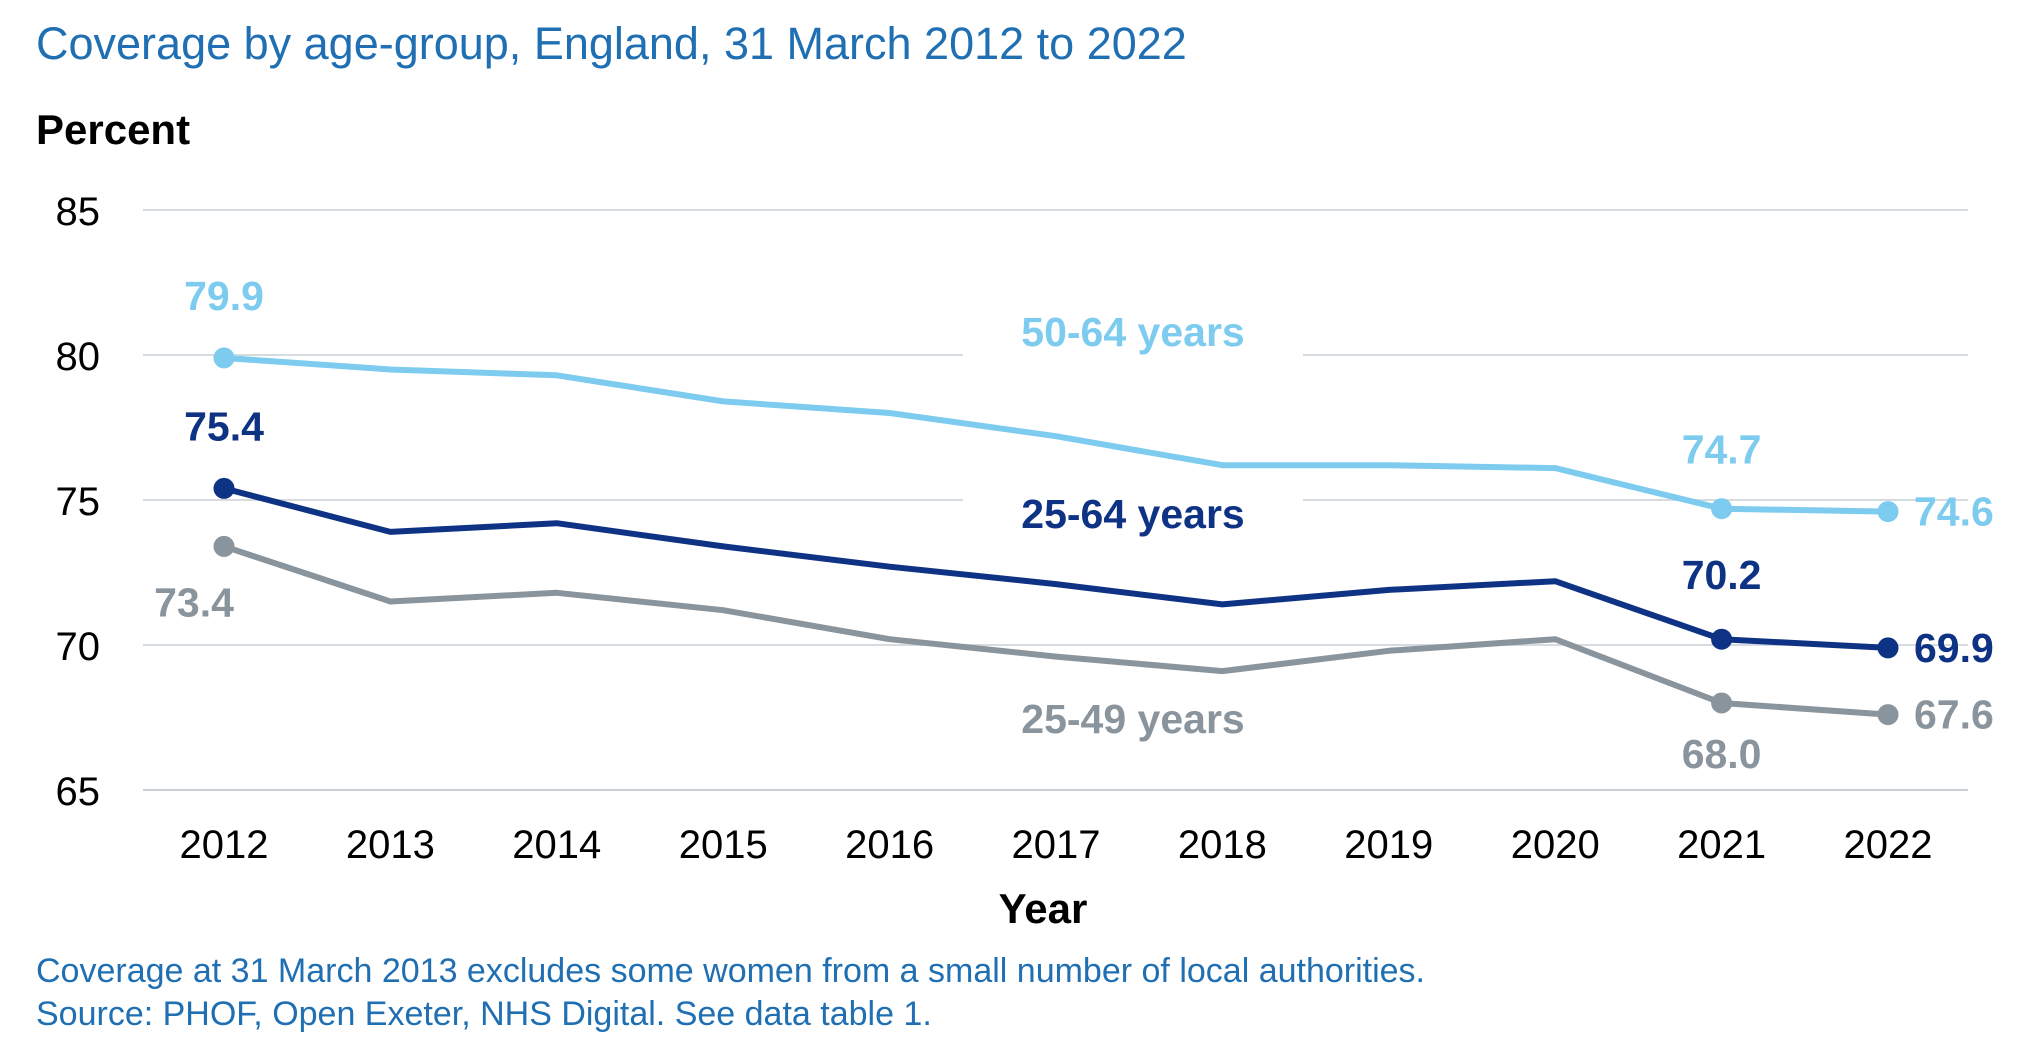  I want to click on x-tick-label: 2015, so click(723, 845).